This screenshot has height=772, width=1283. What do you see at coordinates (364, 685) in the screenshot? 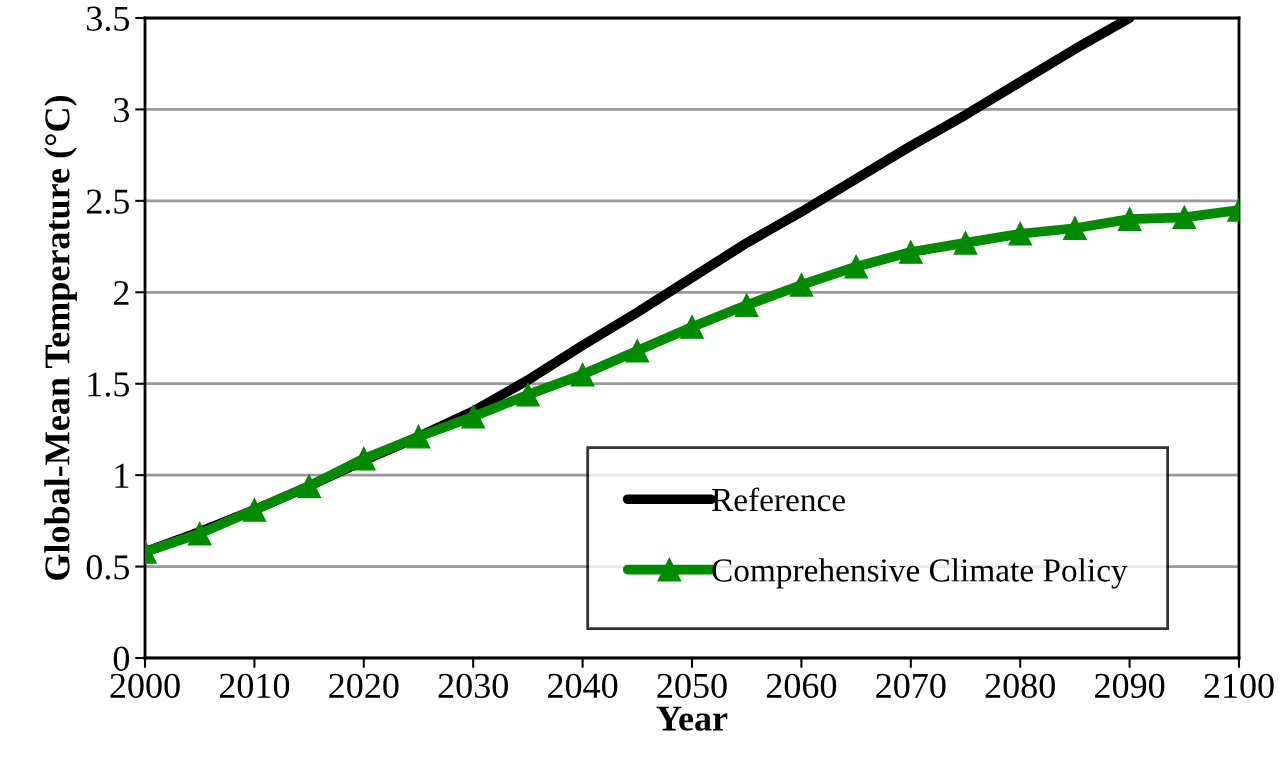
I see `x-tick-label: 2020` at bounding box center [364, 685].